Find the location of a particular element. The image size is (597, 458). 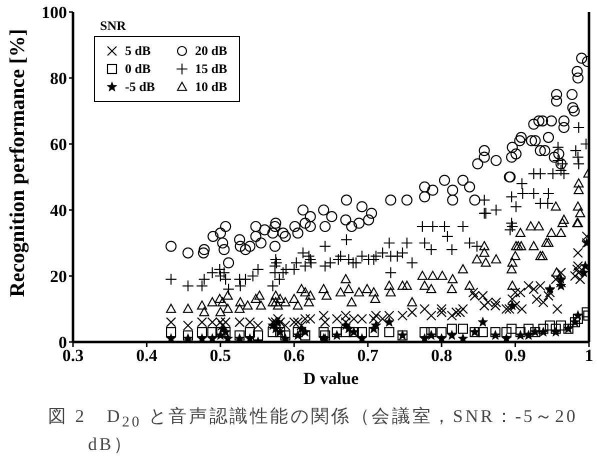

legend-label: 5 dB is located at coordinates (138, 51).